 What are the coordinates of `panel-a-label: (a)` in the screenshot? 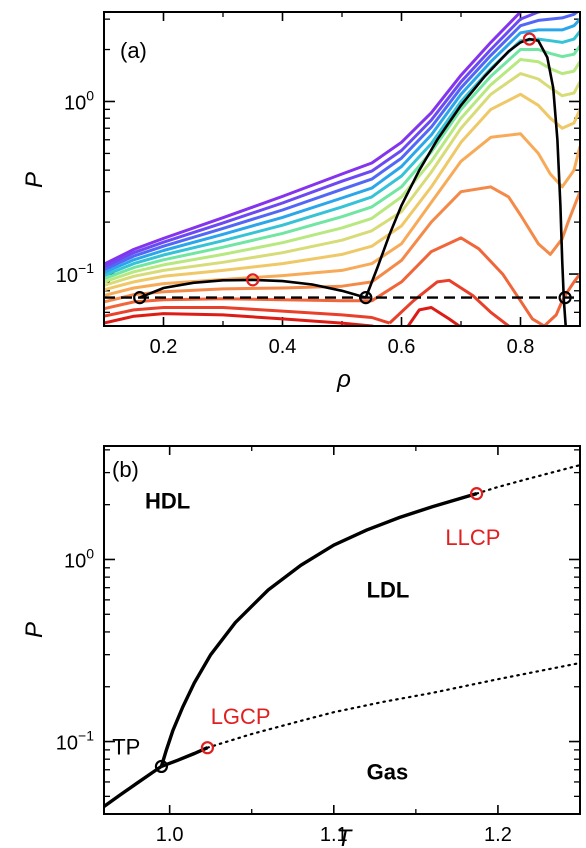 It's located at (133, 50).